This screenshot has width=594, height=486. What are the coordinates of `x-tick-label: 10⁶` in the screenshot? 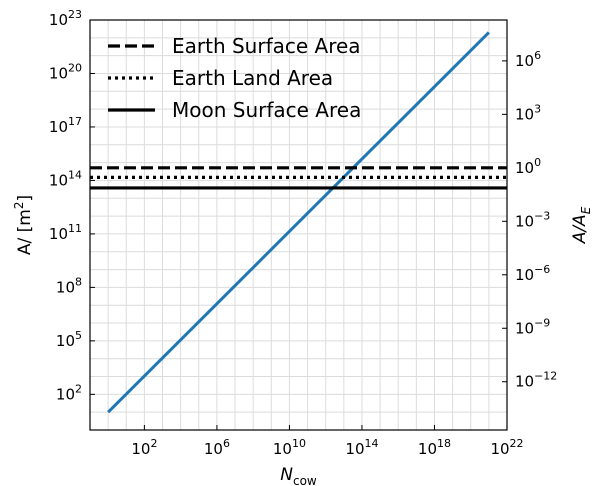 It's located at (217, 447).